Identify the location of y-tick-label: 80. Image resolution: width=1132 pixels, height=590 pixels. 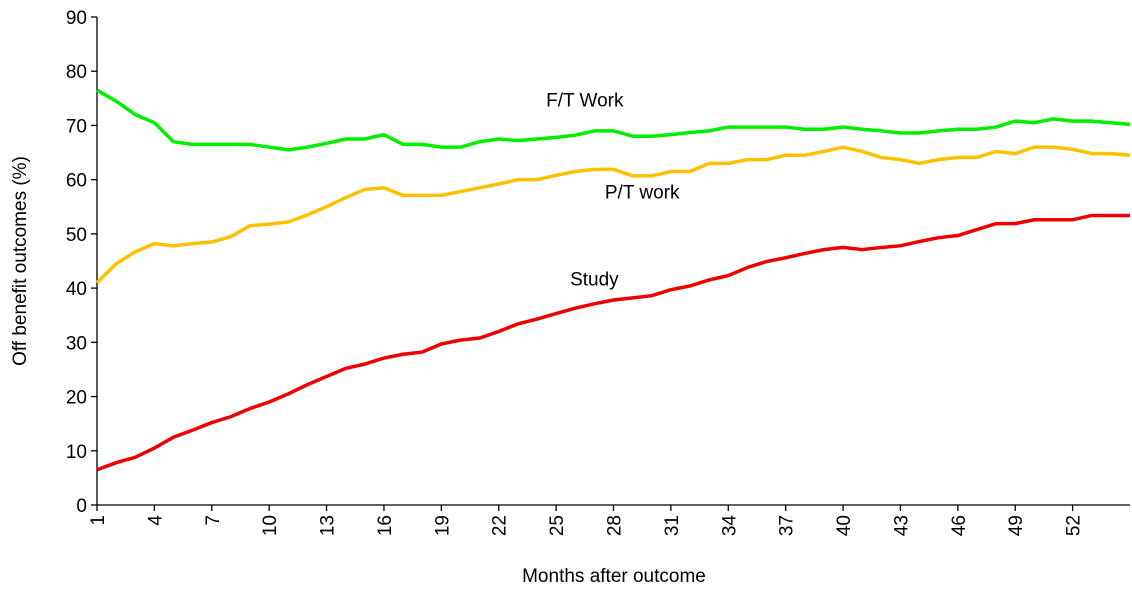
(76, 72).